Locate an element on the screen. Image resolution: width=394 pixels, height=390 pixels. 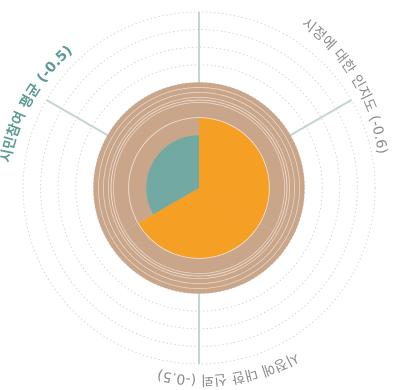
axis-label-awareness: 시정에 대한 인지도 (-0.6) is located at coordinates (344, 85).